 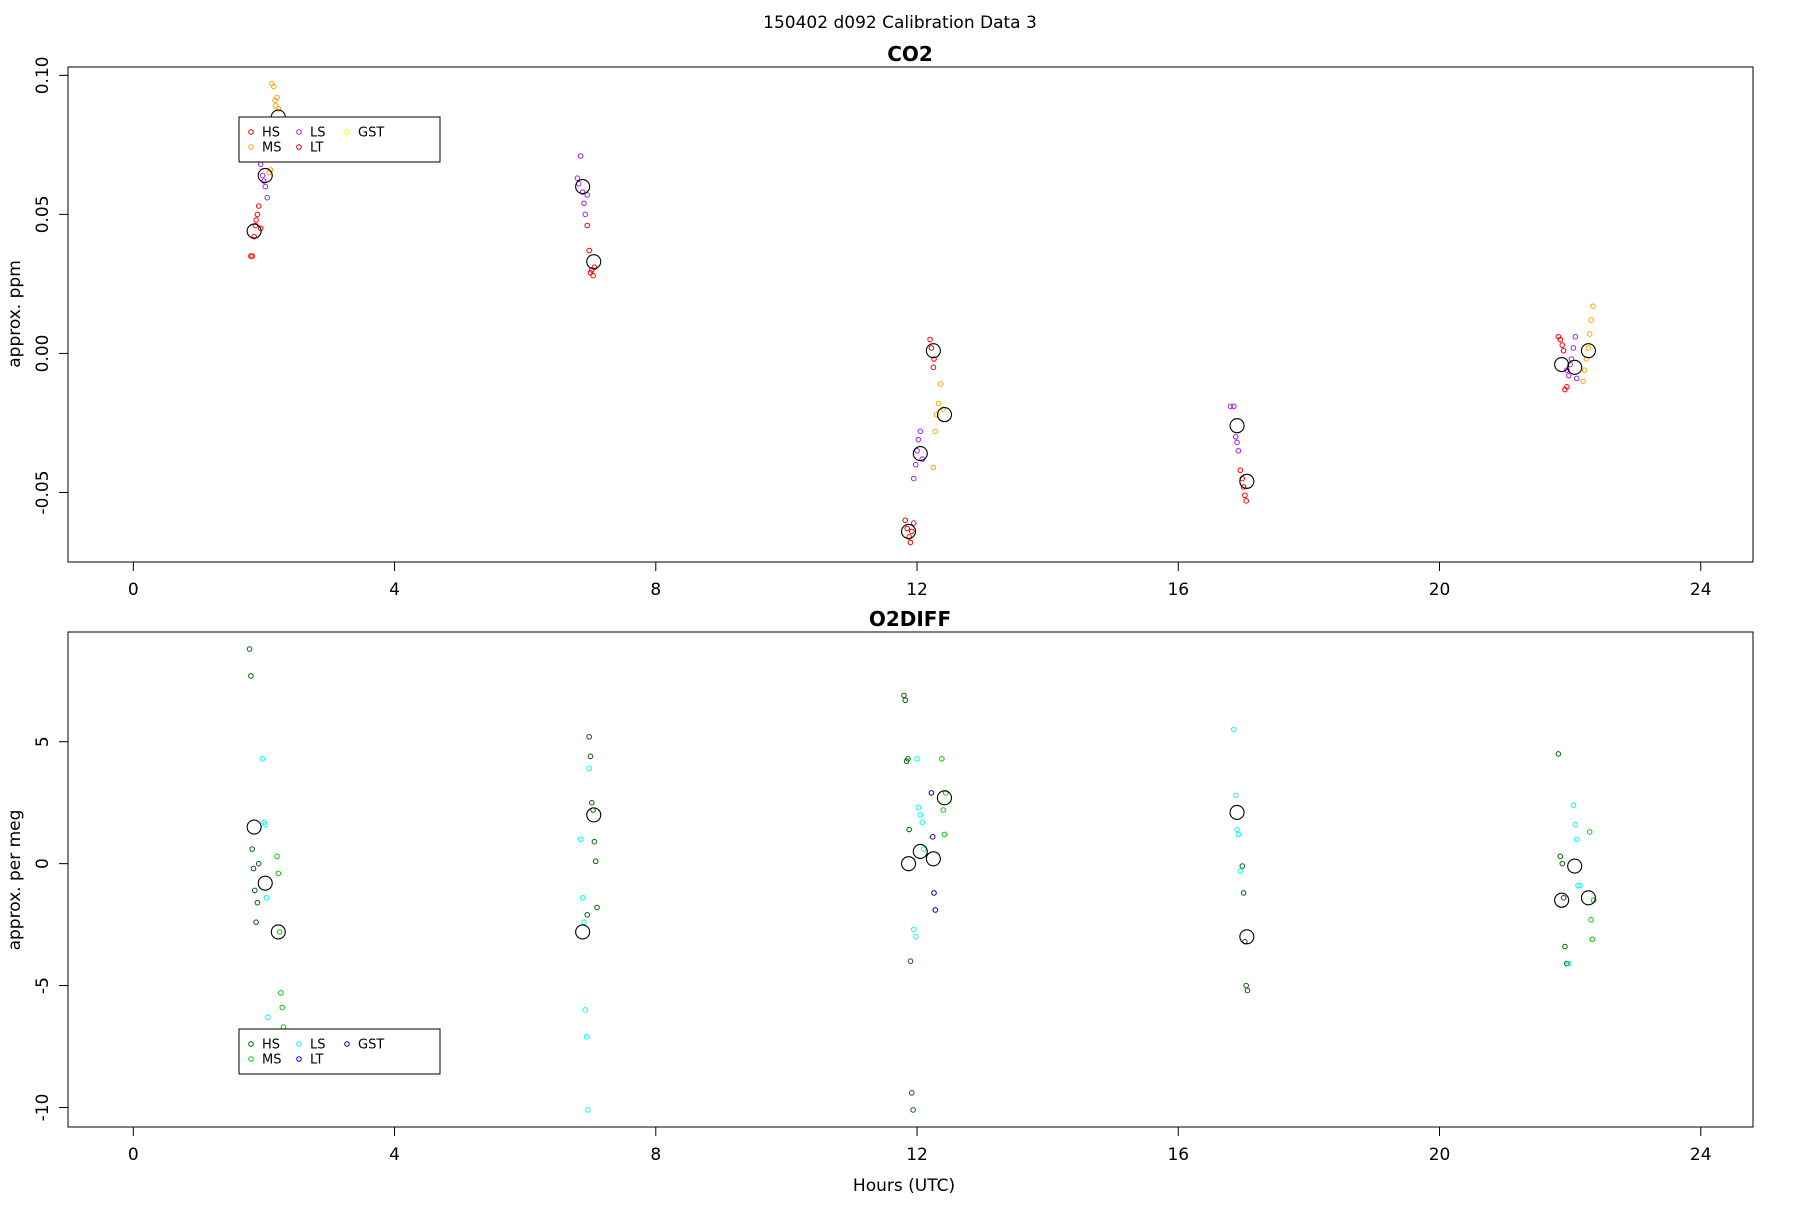 I want to click on co2-y-axis-label: approx. ppm, so click(x=15, y=314).